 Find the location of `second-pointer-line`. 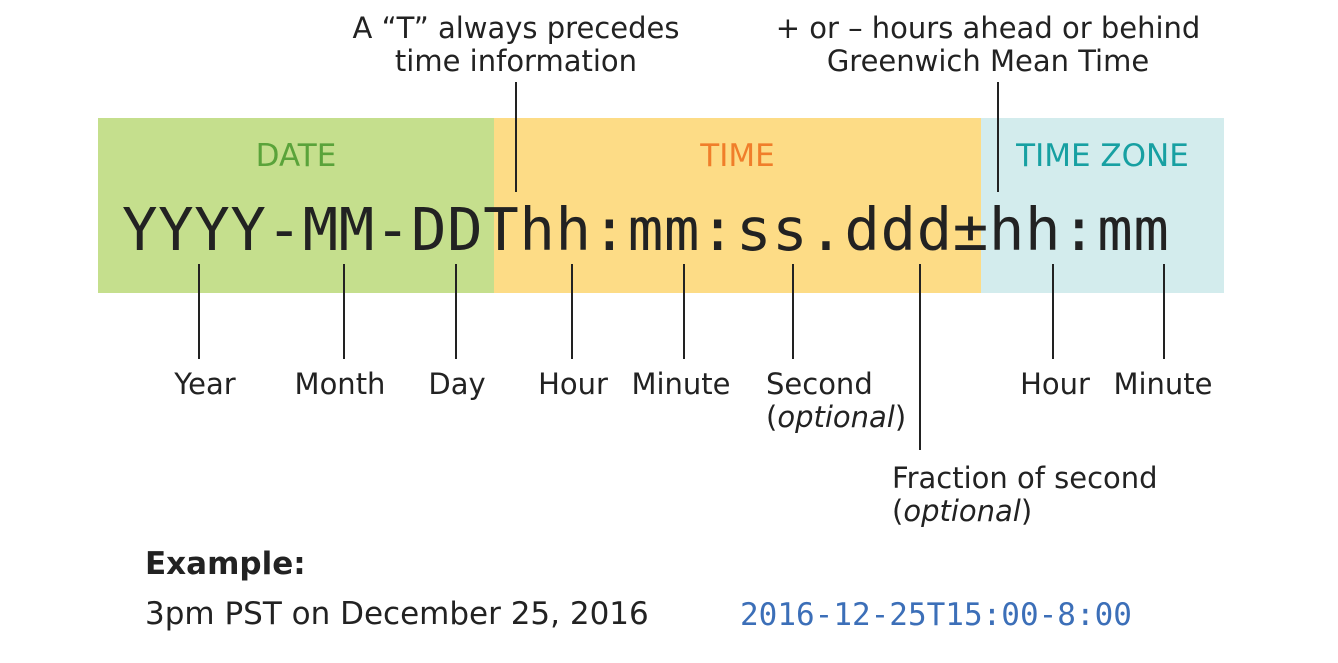

second-pointer-line is located at coordinates (793, 311).